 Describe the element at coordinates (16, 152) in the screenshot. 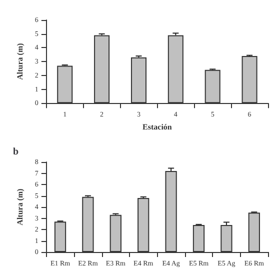

I see `chart-title: b` at that location.